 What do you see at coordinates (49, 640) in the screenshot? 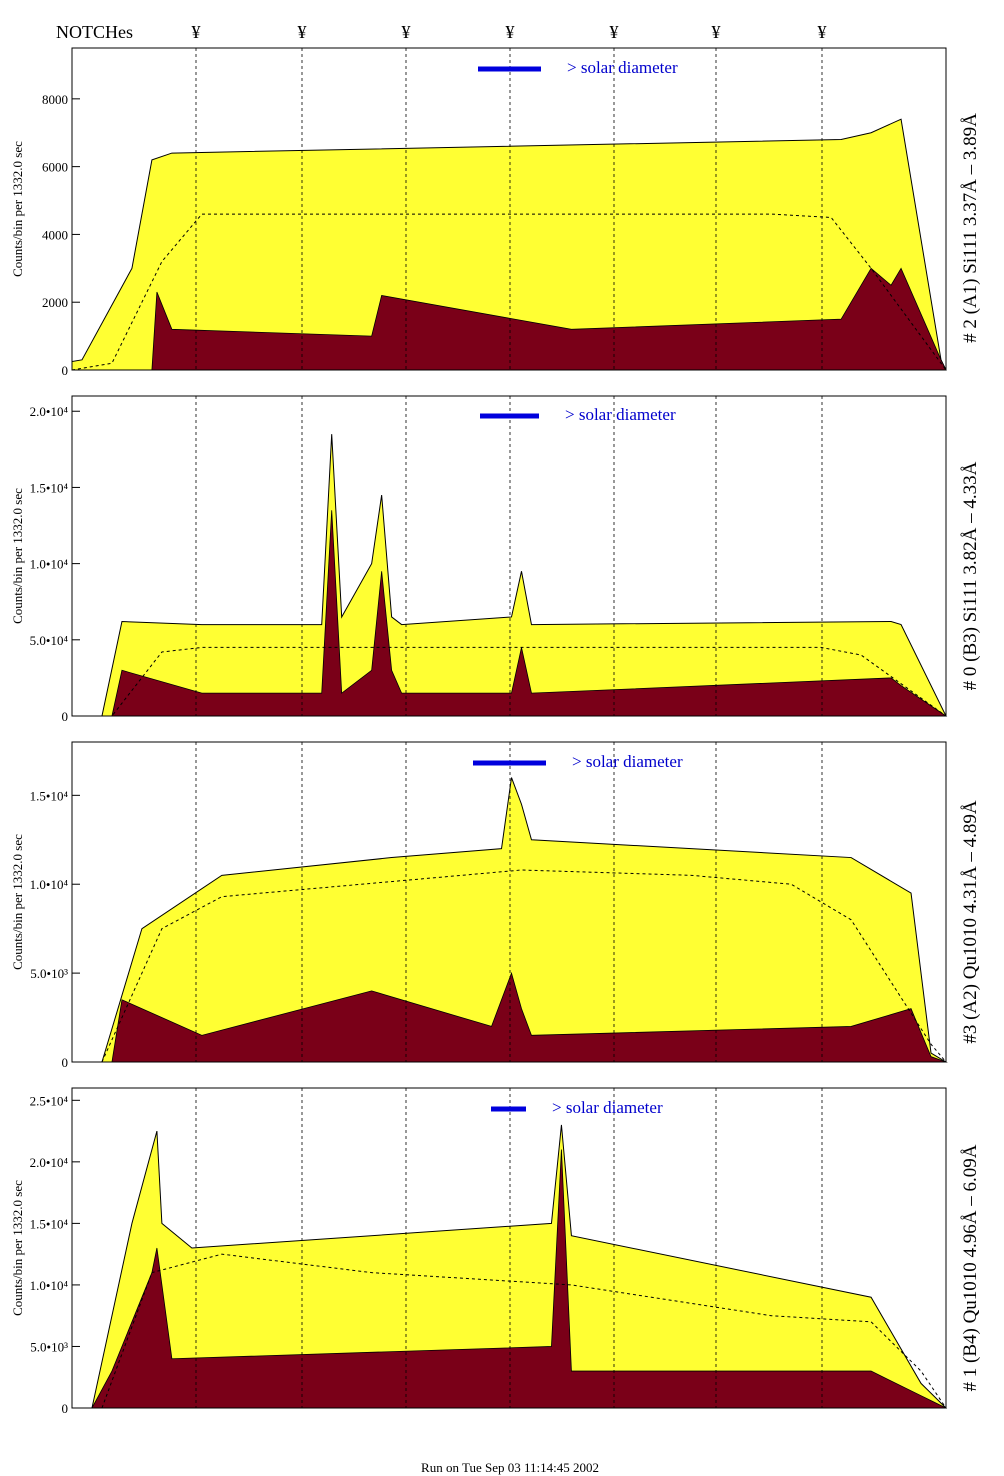
I see `y-tick-label-1: 5.0•10⁴` at bounding box center [49, 640].